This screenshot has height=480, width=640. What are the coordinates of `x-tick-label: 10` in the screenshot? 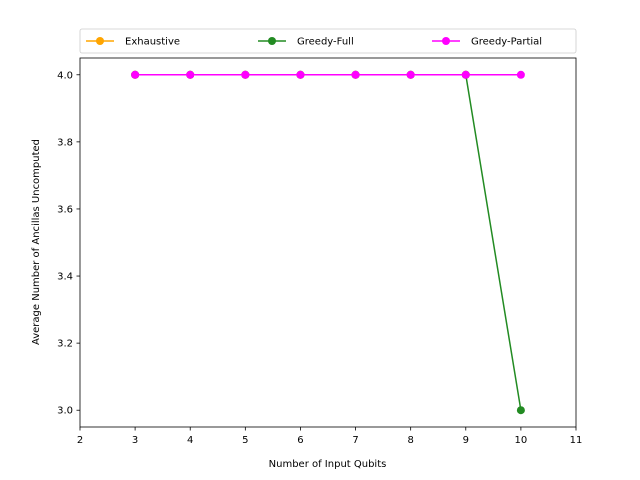 It's located at (521, 440).